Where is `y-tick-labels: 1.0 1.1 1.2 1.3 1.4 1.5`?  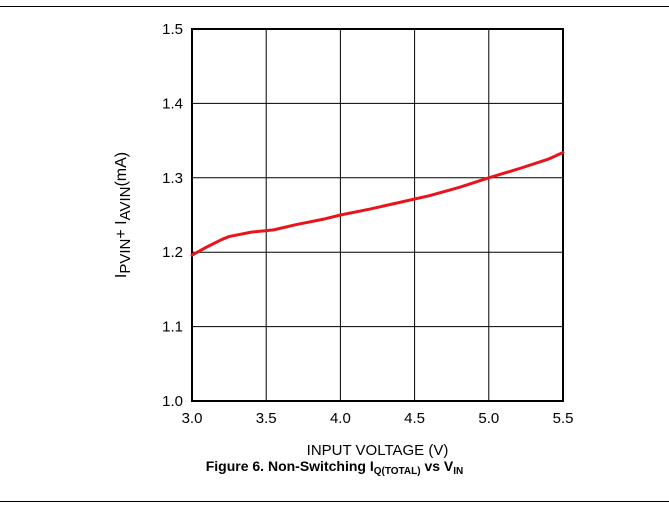 y-tick-labels: 1.0 1.1 1.2 1.3 1.4 1.5 is located at coordinates (172, 215).